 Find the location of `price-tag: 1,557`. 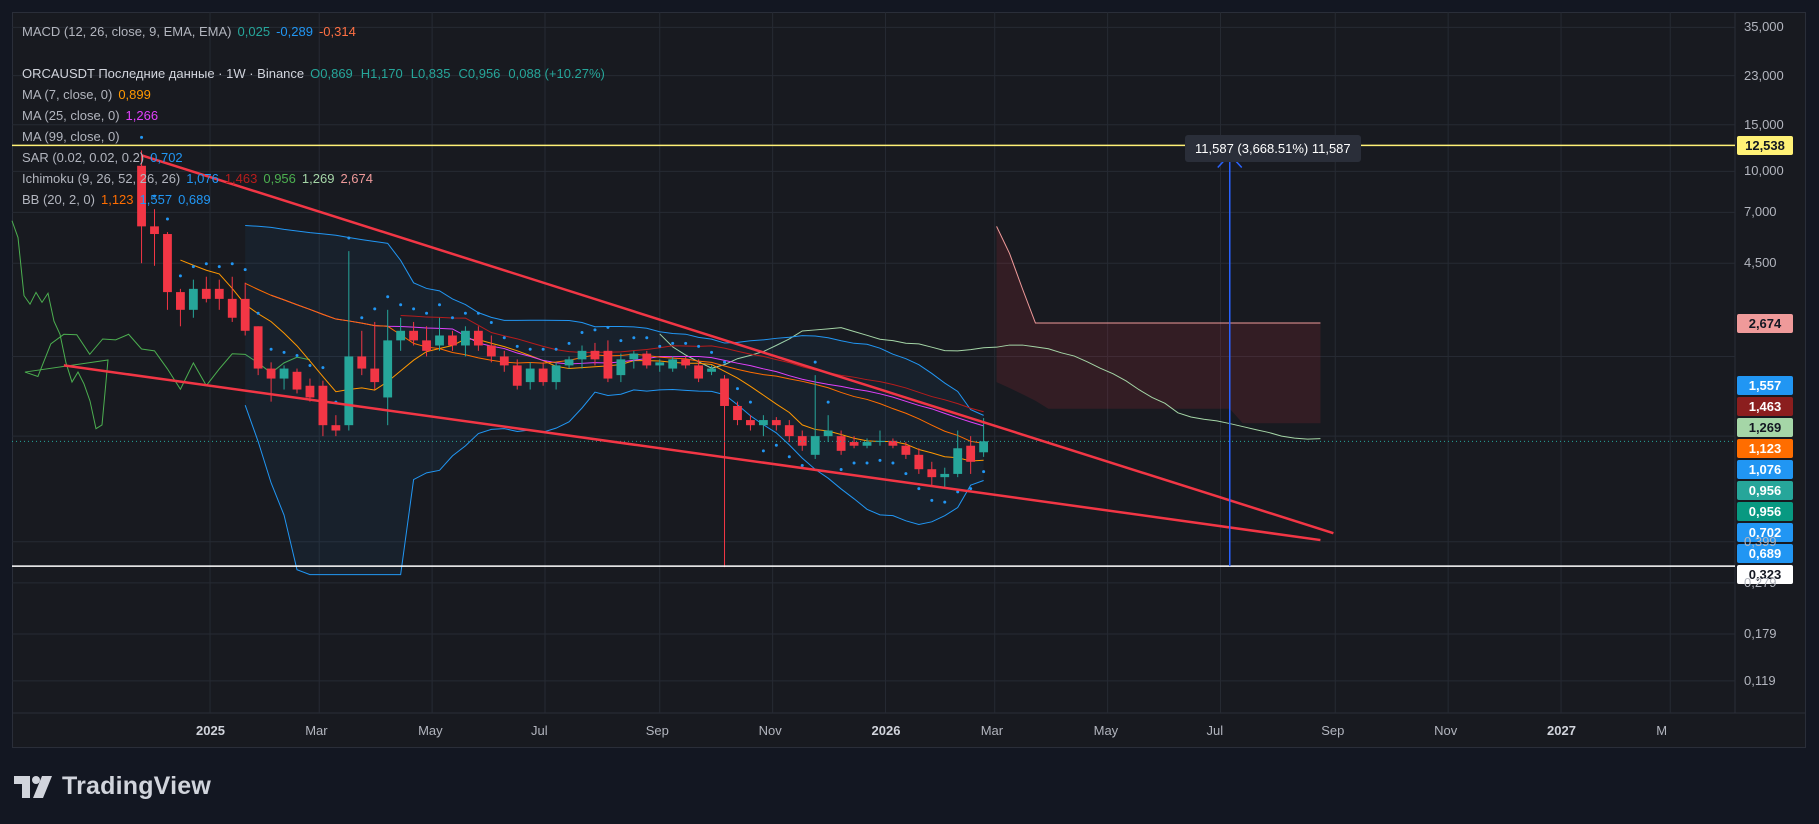

price-tag: 1,557 is located at coordinates (1765, 386).